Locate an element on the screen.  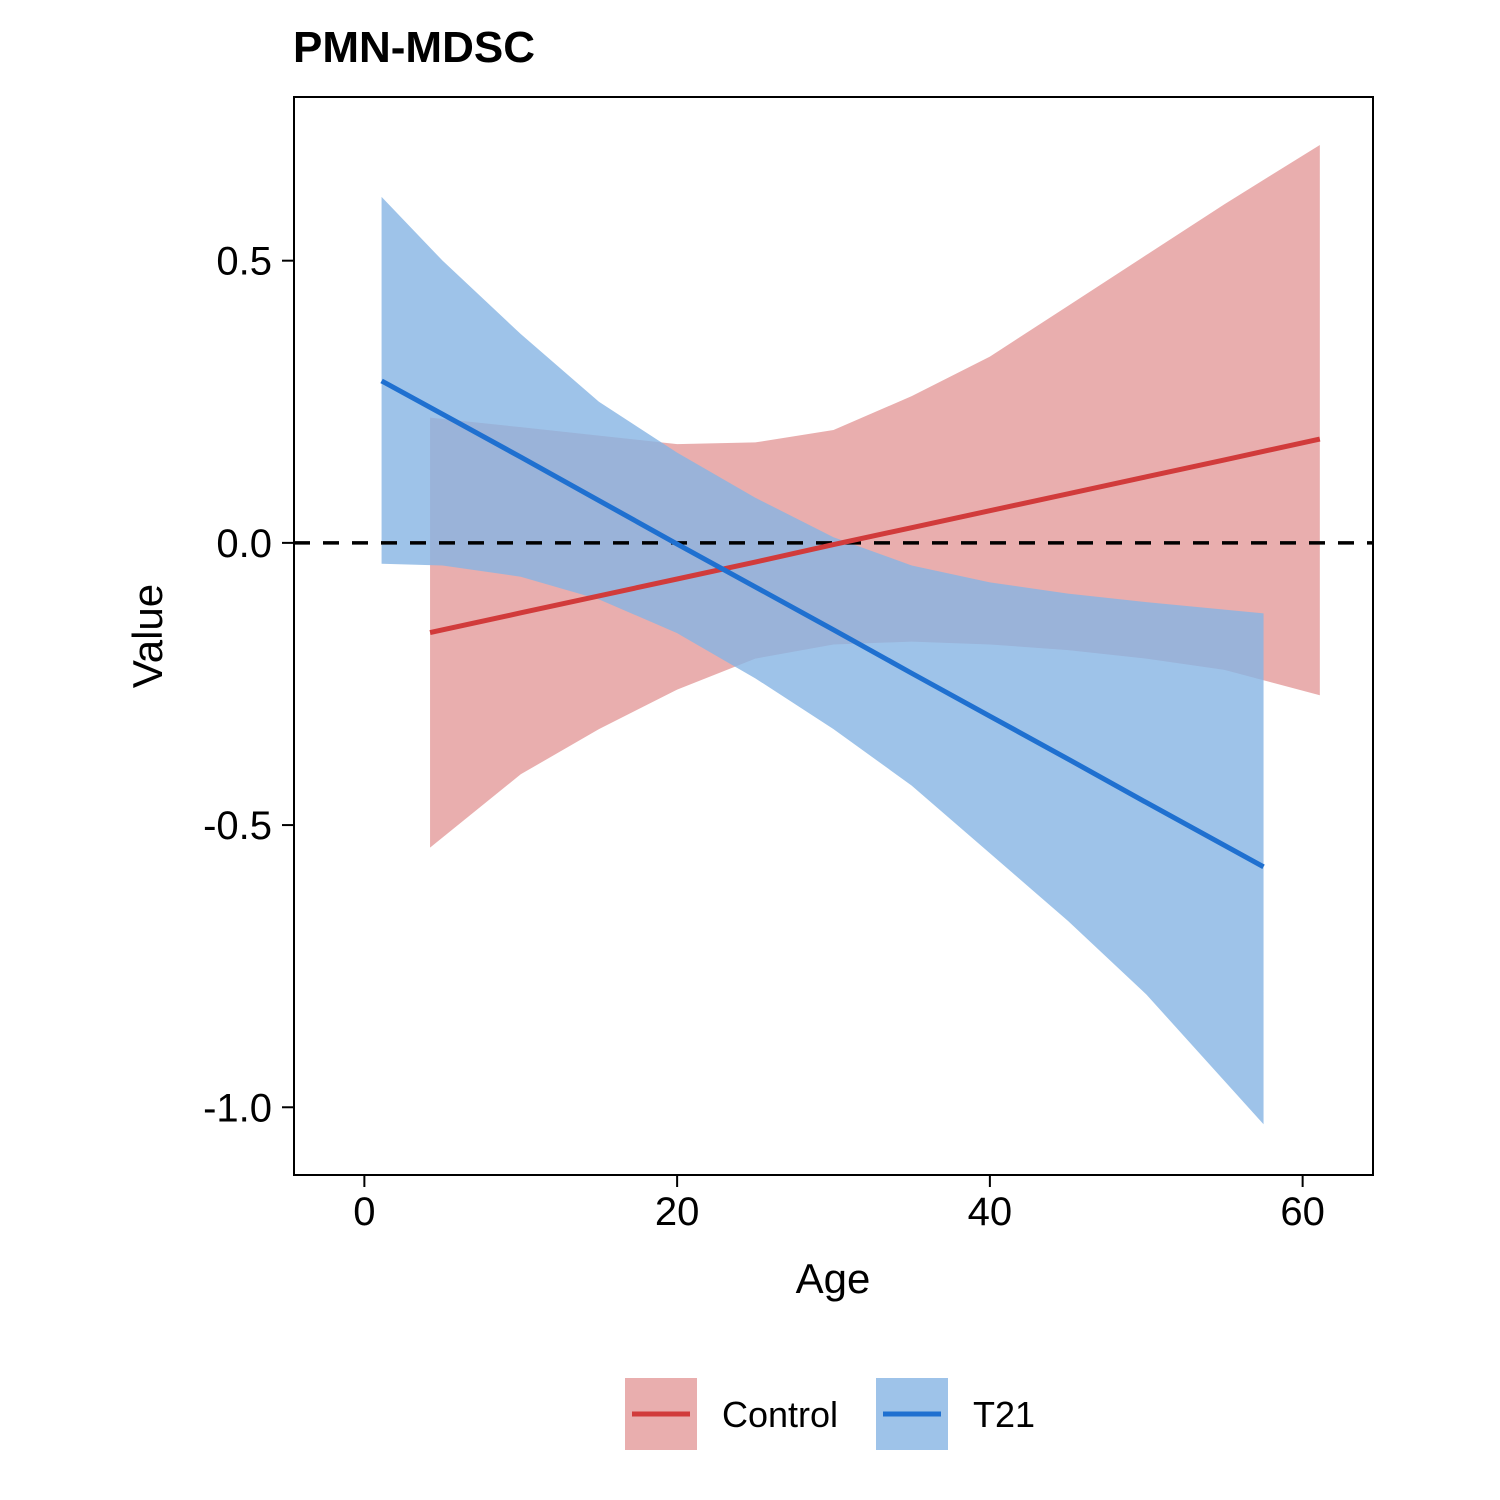
y-tick-label: -0.5 is located at coordinates (237, 826).